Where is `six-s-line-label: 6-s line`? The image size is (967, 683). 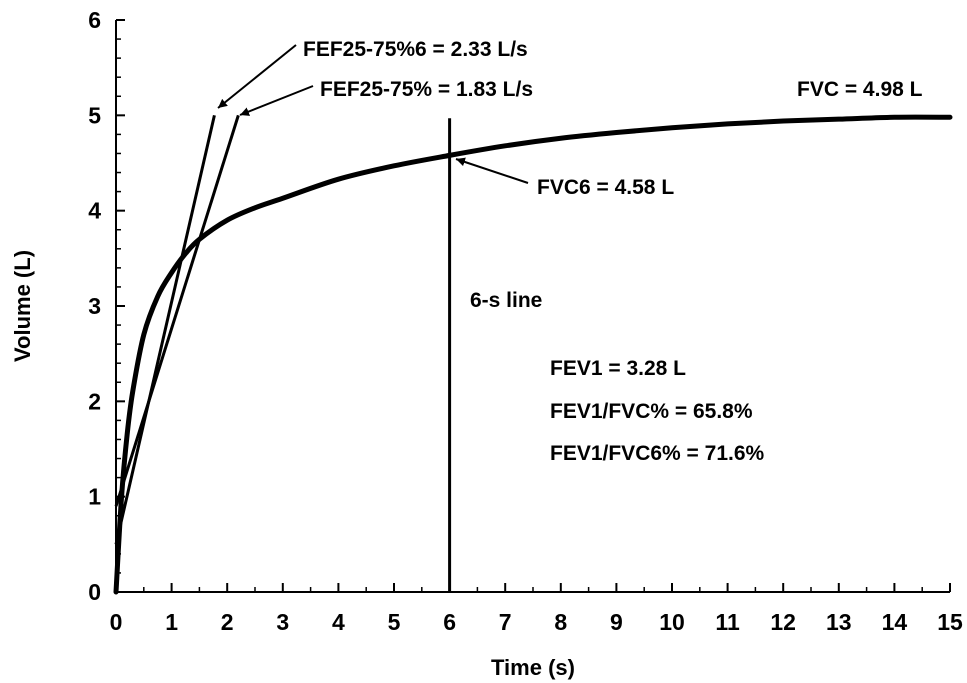 six-s-line-label: 6-s line is located at coordinates (506, 300).